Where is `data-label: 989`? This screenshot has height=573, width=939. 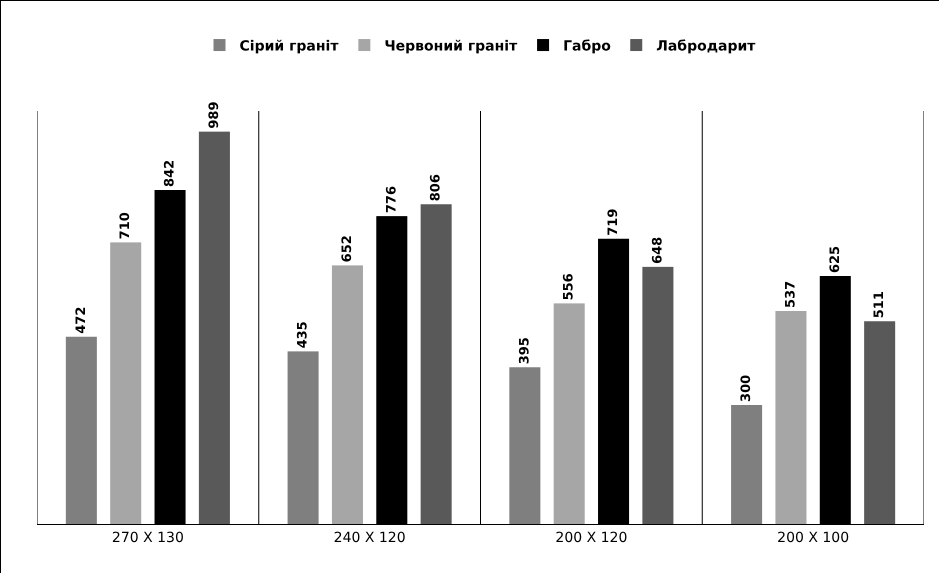 data-label: 989 is located at coordinates (214, 115).